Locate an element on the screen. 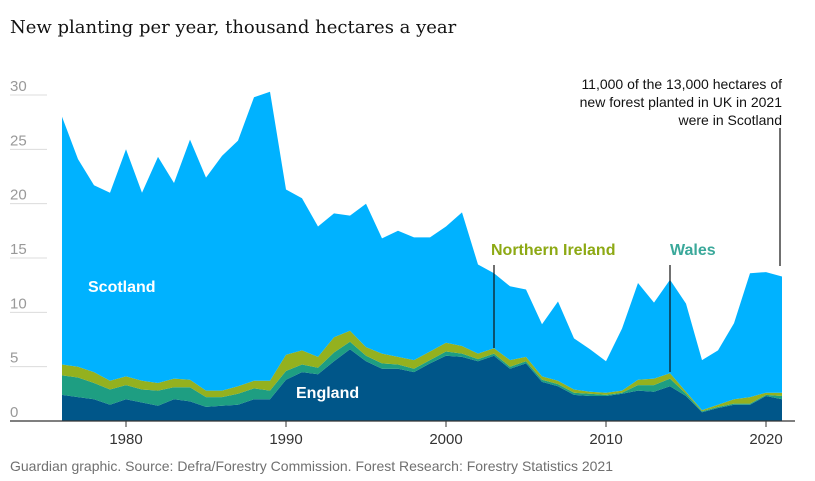 This screenshot has height=481, width=815. label-northern-ireland: Northern Ireland is located at coordinates (553, 250).